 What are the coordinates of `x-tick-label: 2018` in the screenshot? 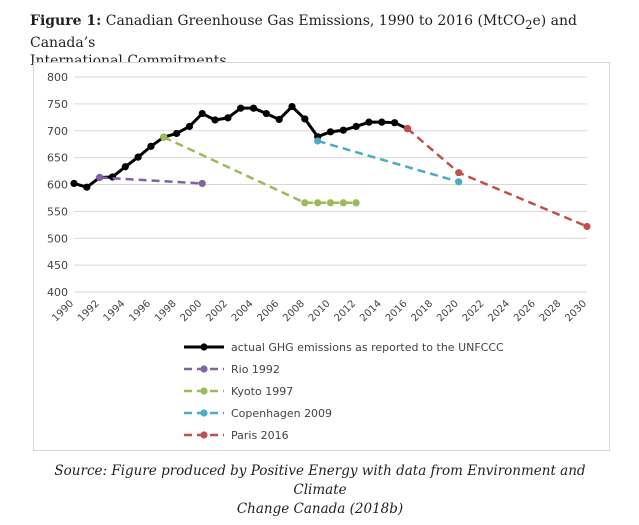 It's located at (422, 311).